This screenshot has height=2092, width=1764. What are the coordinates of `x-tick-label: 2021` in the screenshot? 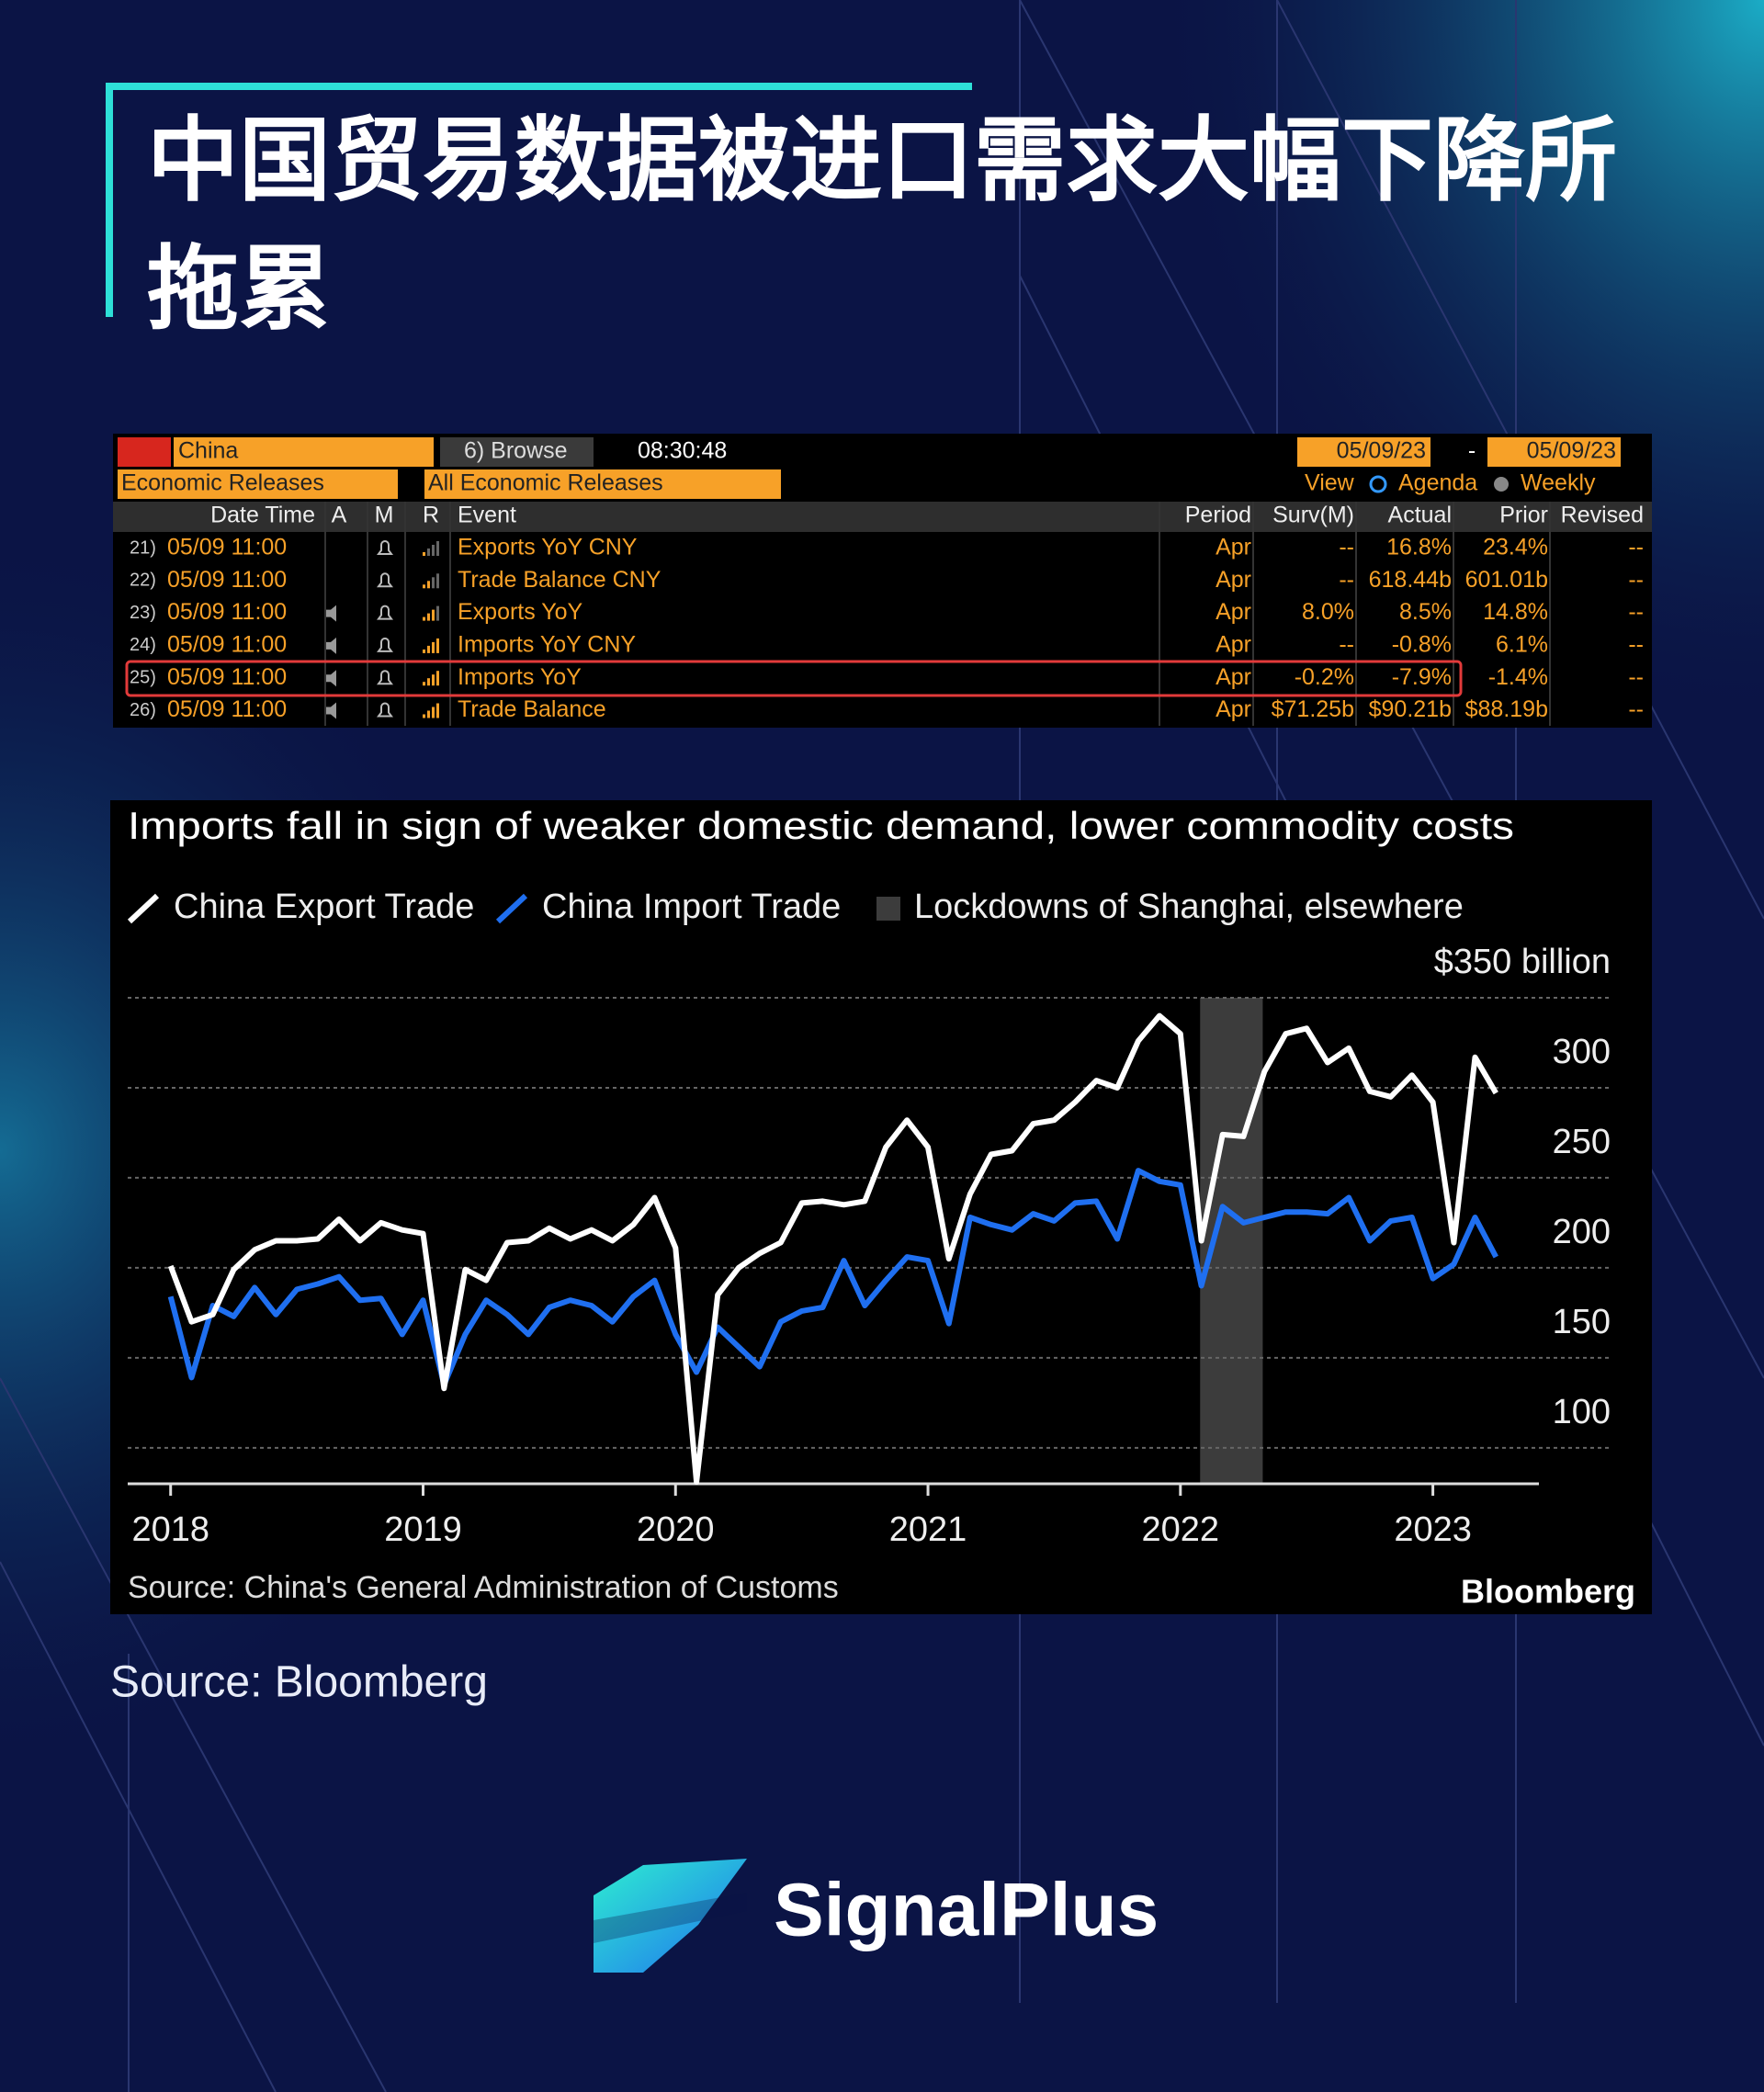 It's located at (928, 1529).